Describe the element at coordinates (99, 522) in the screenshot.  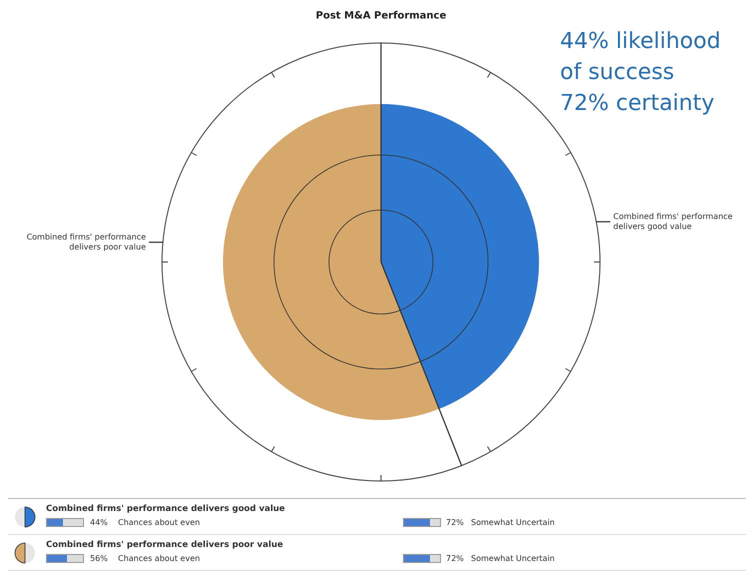
I see `text: 44%` at that location.